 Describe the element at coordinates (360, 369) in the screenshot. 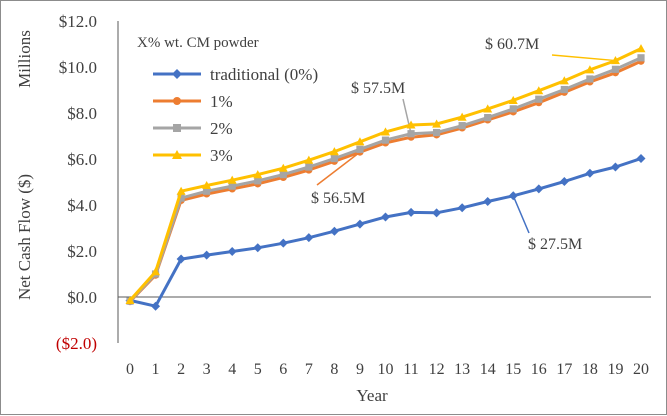

I see `x-tick-label: 9` at that location.